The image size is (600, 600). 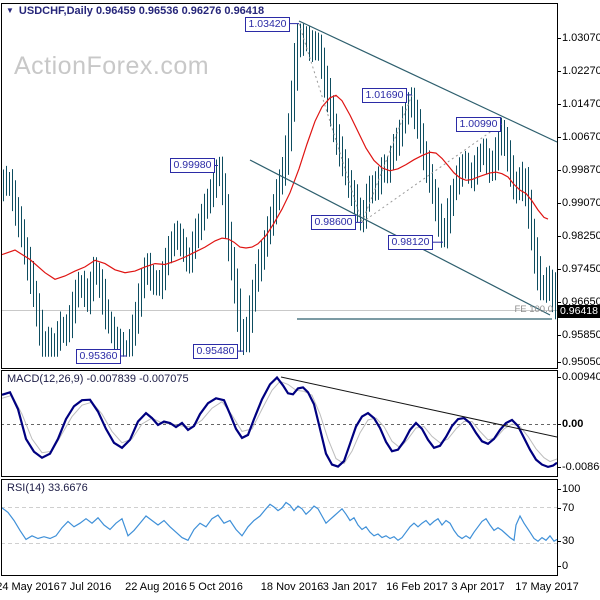 I want to click on macd-trendline, so click(x=418, y=407).